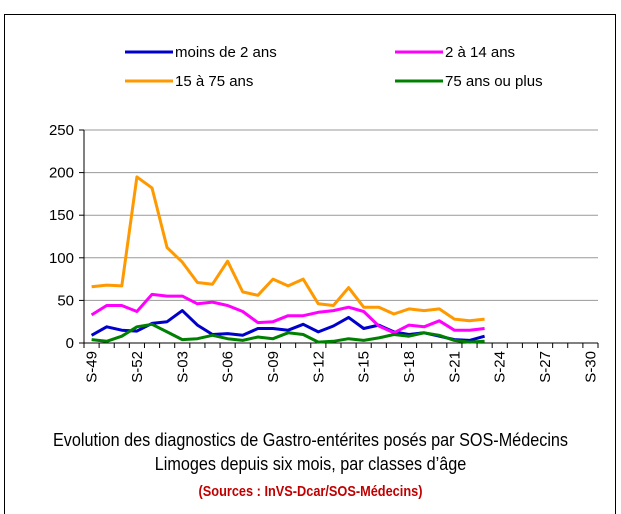 Image resolution: width=621 pixels, height=514 pixels. I want to click on x-tick-label: S-49, so click(92, 367).